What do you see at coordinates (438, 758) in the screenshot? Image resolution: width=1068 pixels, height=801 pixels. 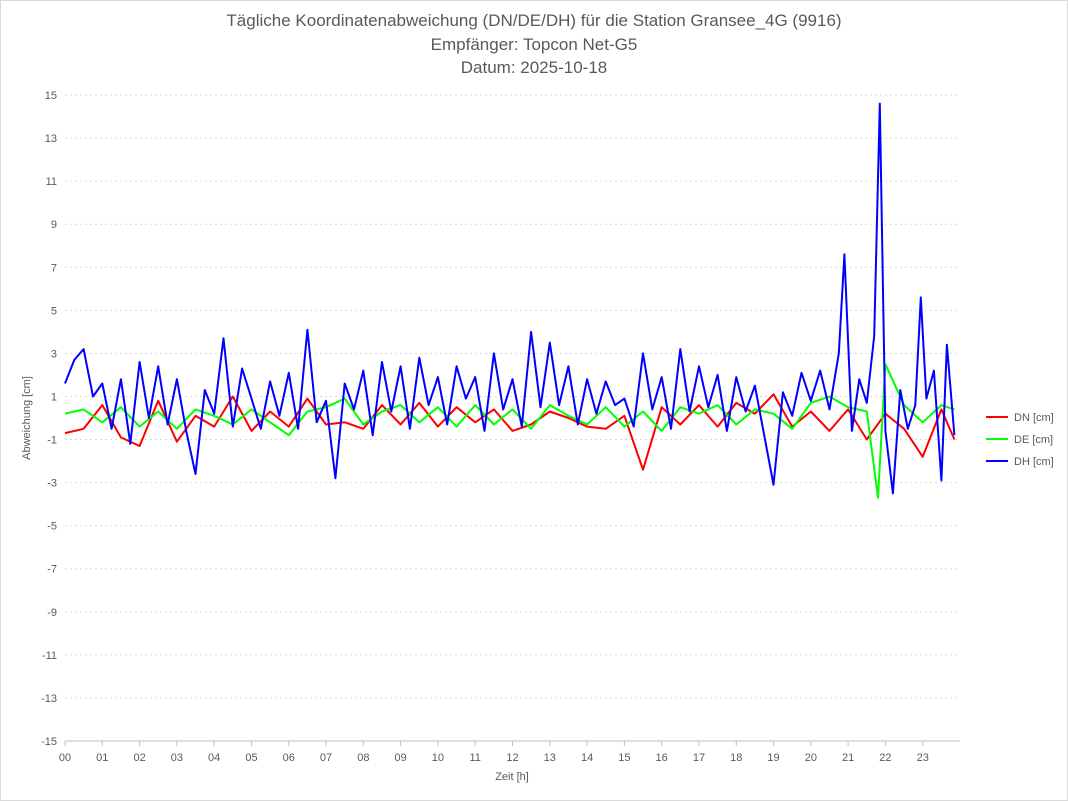 I see `x-tick-label: 10` at bounding box center [438, 758].